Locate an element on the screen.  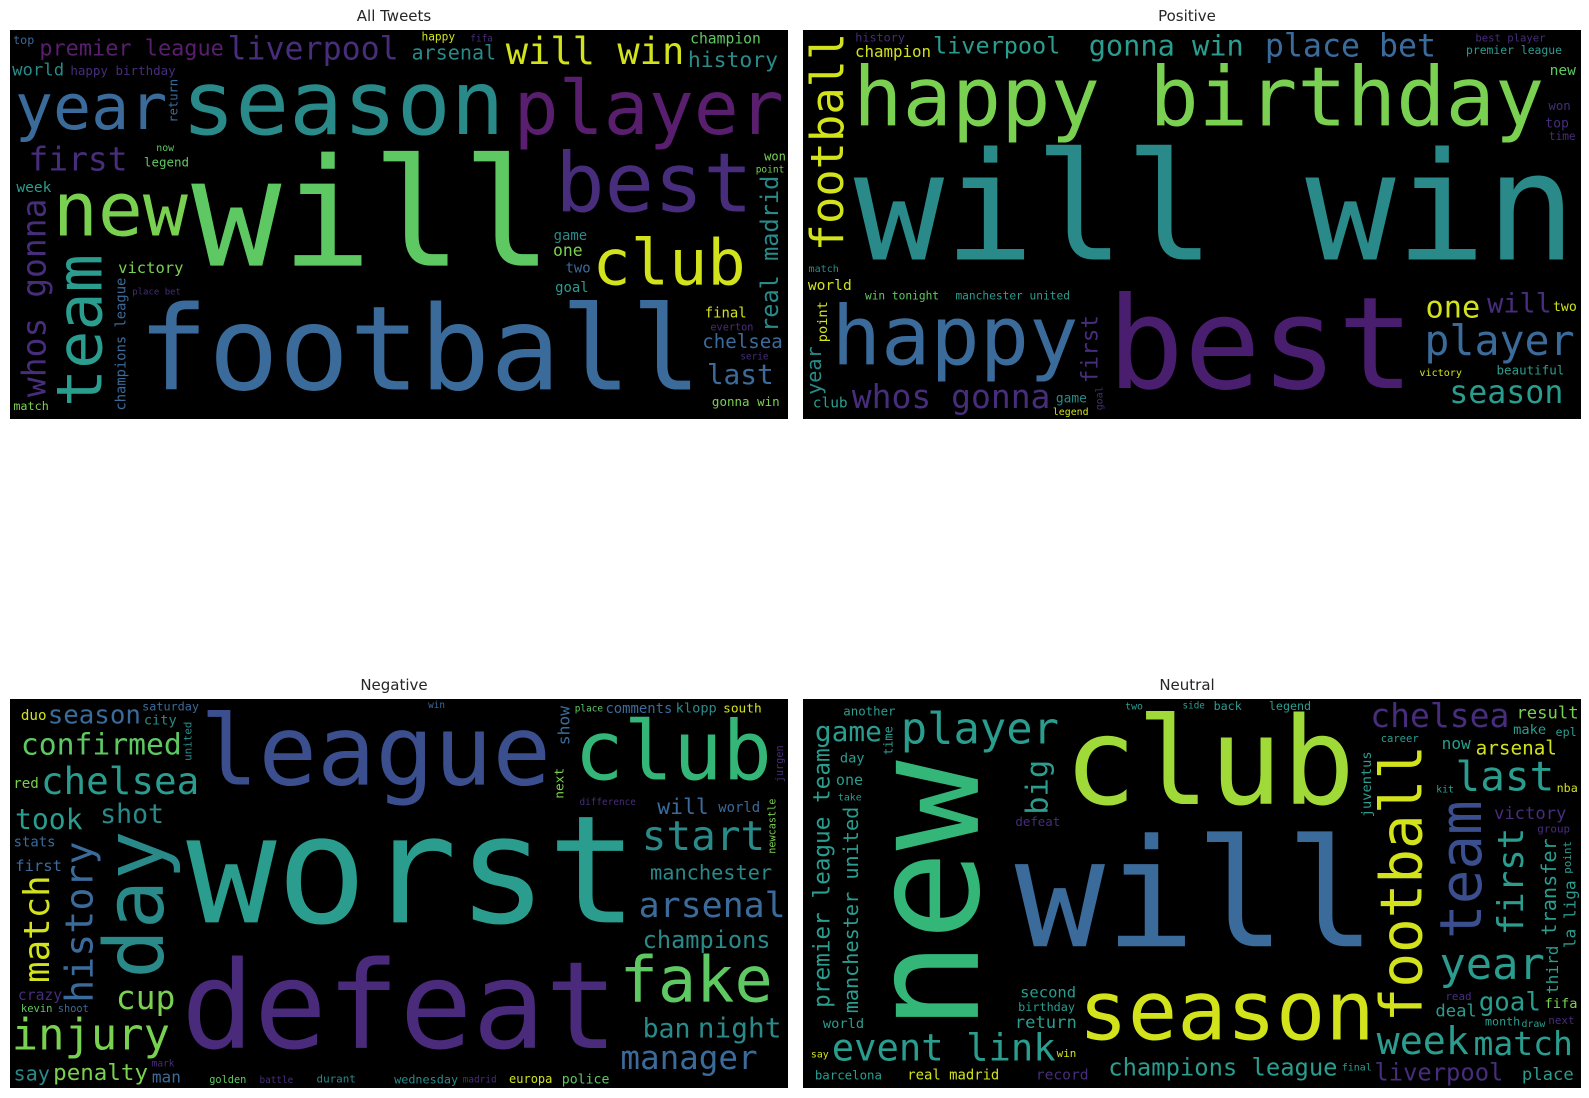
word-ban: ban is located at coordinates (667, 1029).